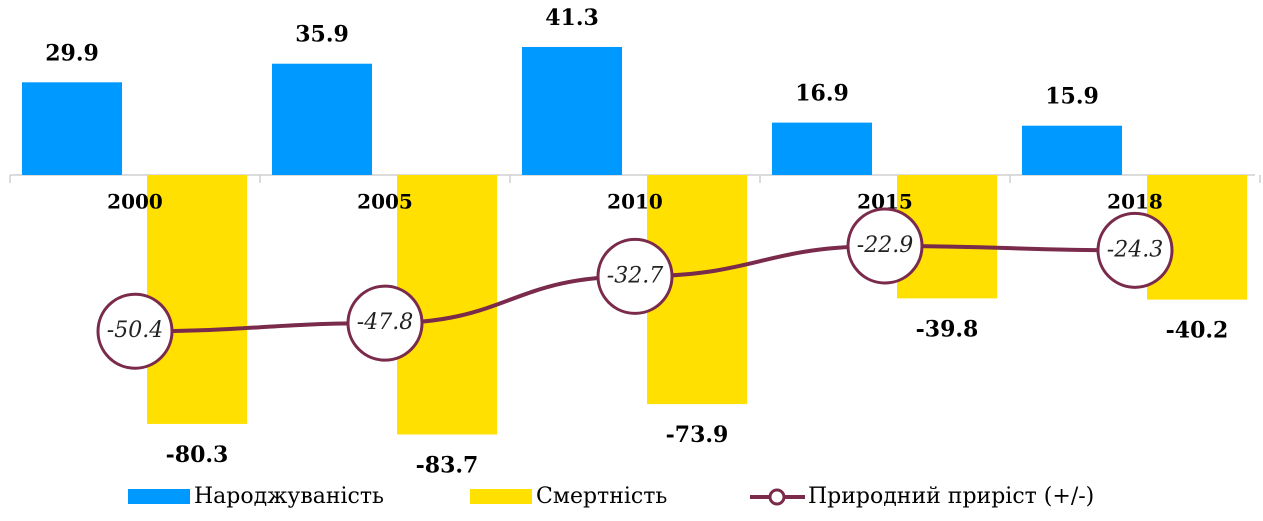 The height and width of the screenshot is (521, 1263). What do you see at coordinates (197, 455) in the screenshot?
I see `value-label: -80.3` at bounding box center [197, 455].